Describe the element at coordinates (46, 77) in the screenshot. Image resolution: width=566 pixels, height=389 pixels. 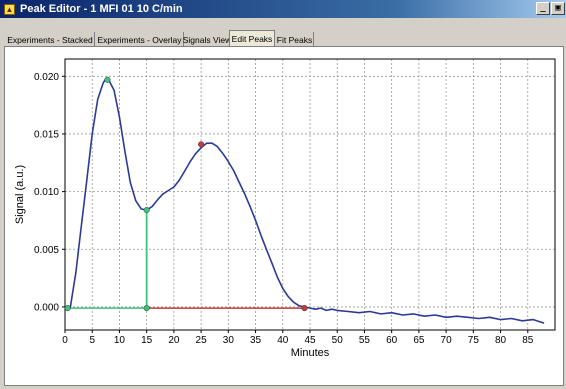
I see `y-tick-label: 0.020` at that location.